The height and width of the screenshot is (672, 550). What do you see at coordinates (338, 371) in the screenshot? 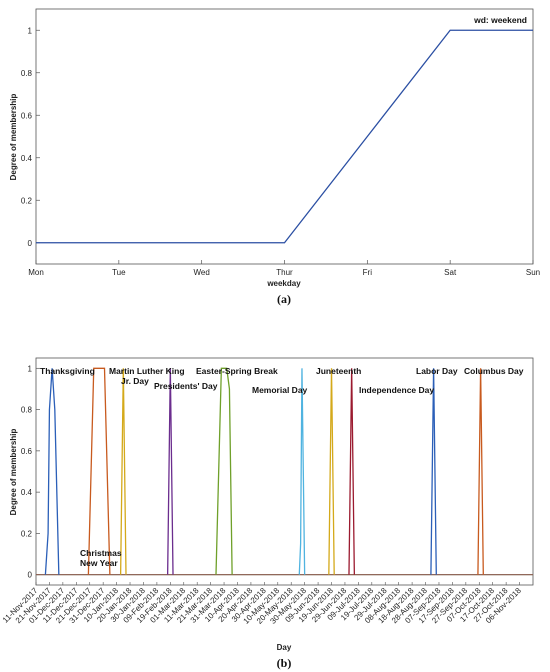
I see `holiday-label: Juneteenth` at bounding box center [338, 371].